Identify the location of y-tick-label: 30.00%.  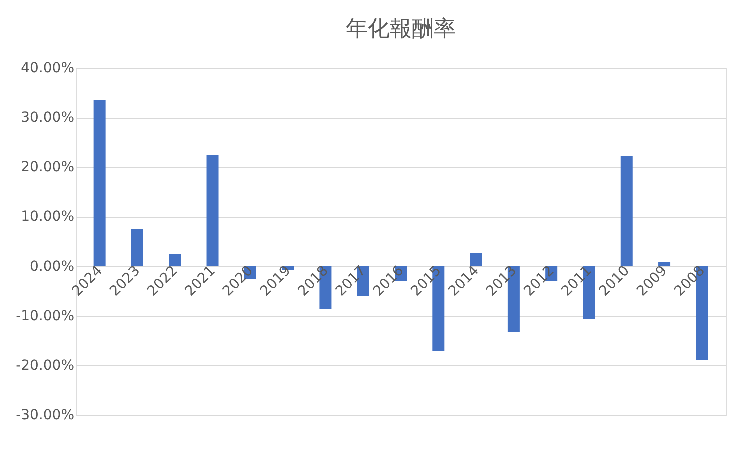
(47, 118).